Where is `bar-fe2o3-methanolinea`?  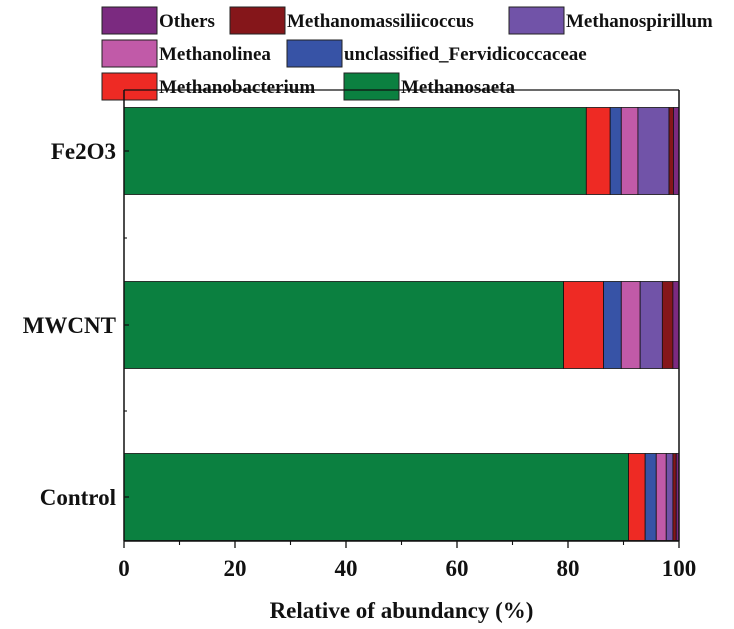
bar-fe2o3-methanolinea is located at coordinates (629, 151).